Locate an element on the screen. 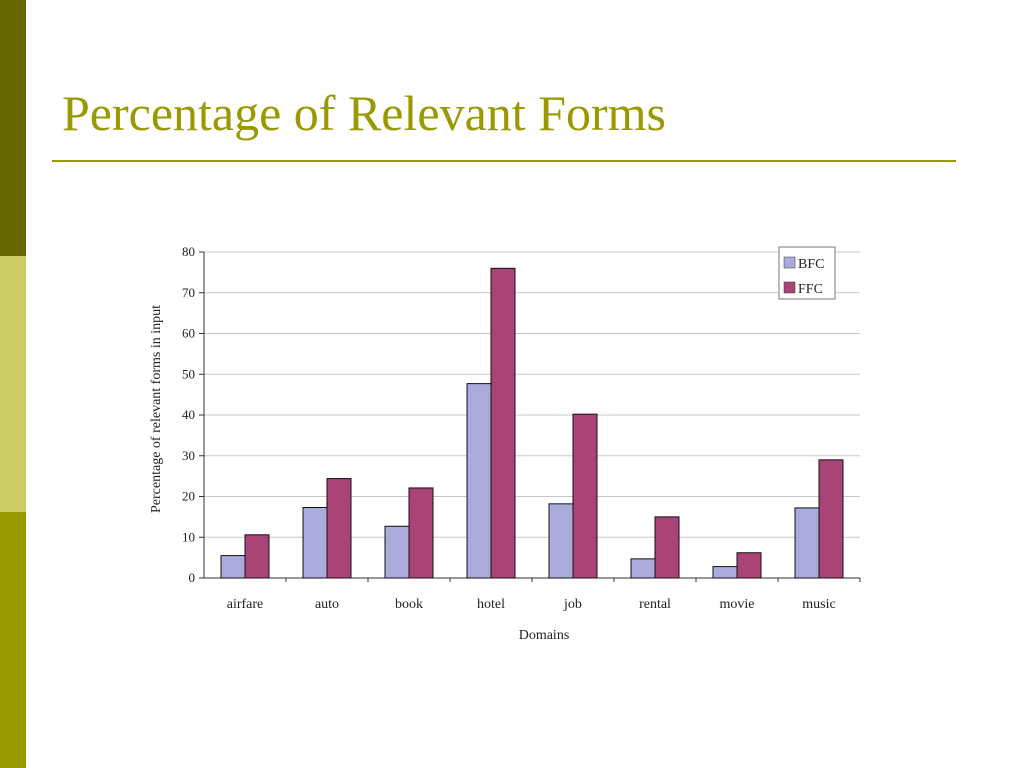 This screenshot has height=768, width=1024. bar-ffc-auto is located at coordinates (339, 528).